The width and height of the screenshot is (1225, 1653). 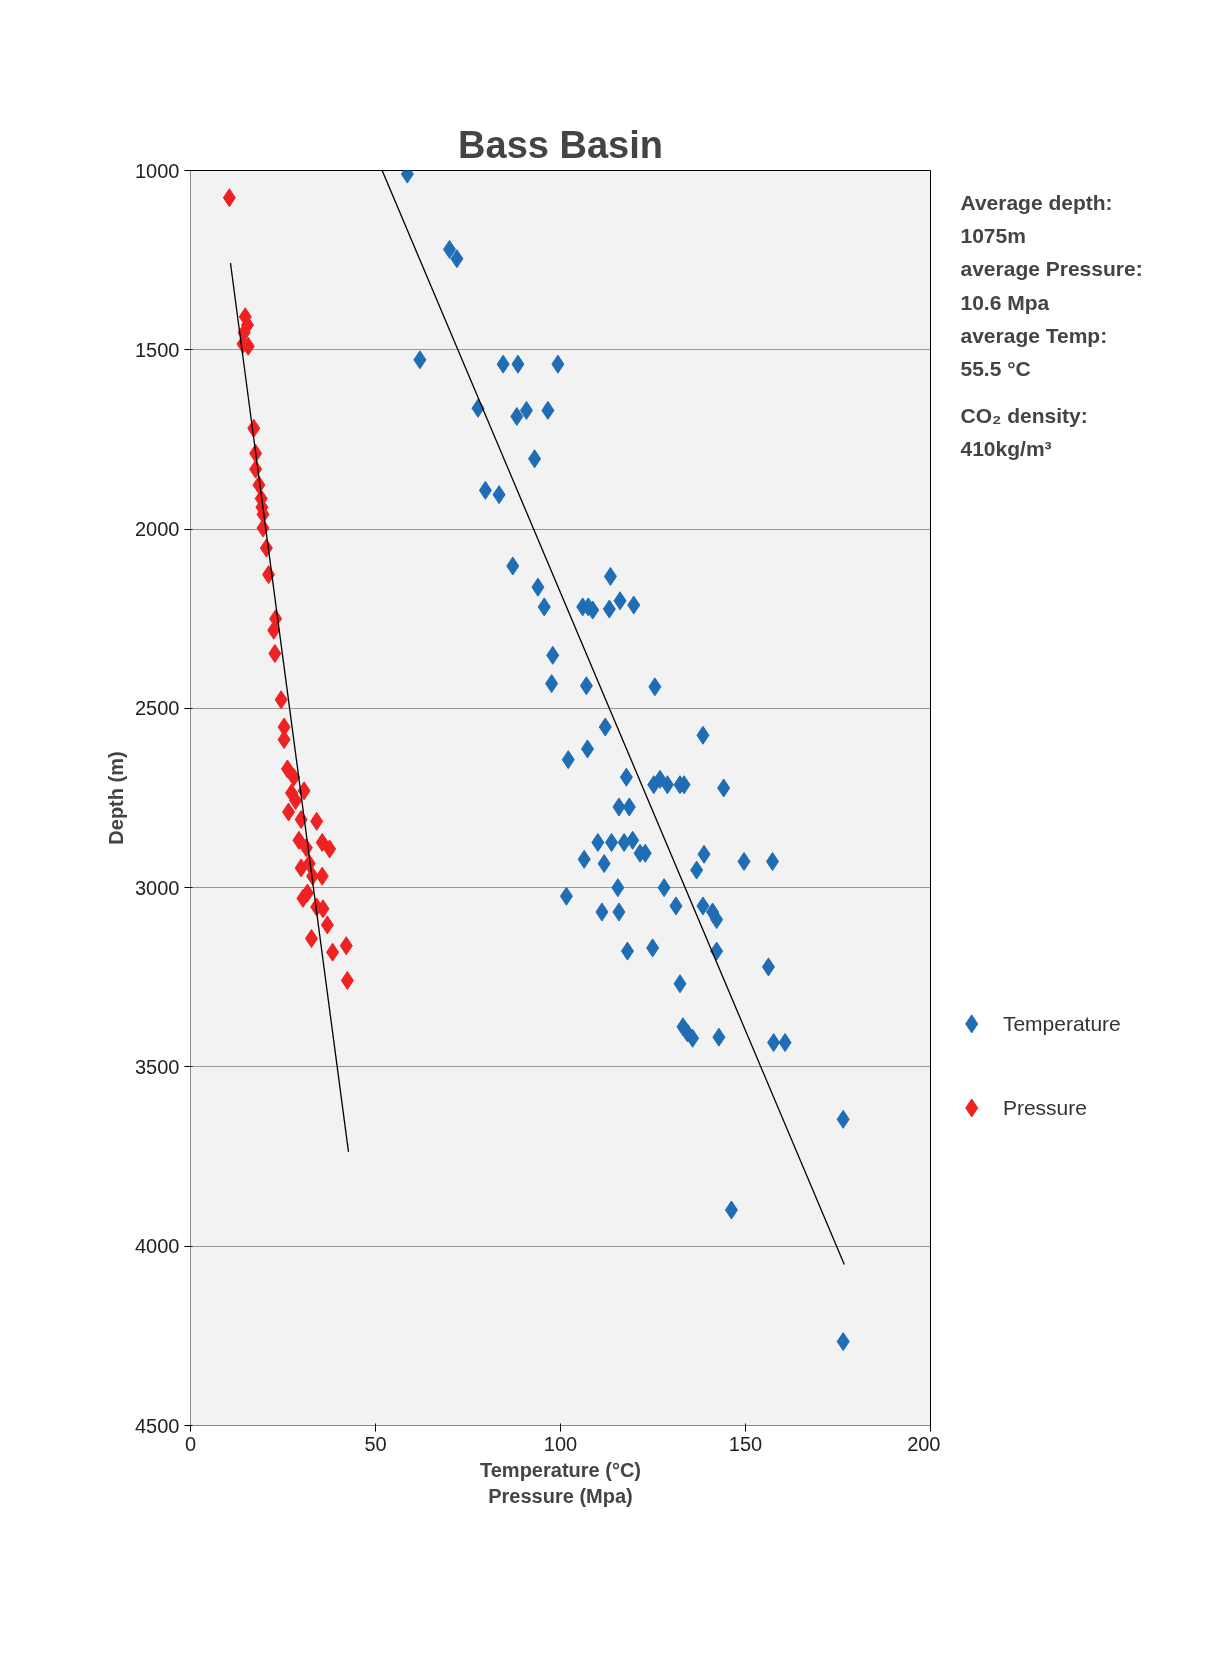 What do you see at coordinates (190, 1443) in the screenshot?
I see `x-tick-label: 0` at bounding box center [190, 1443].